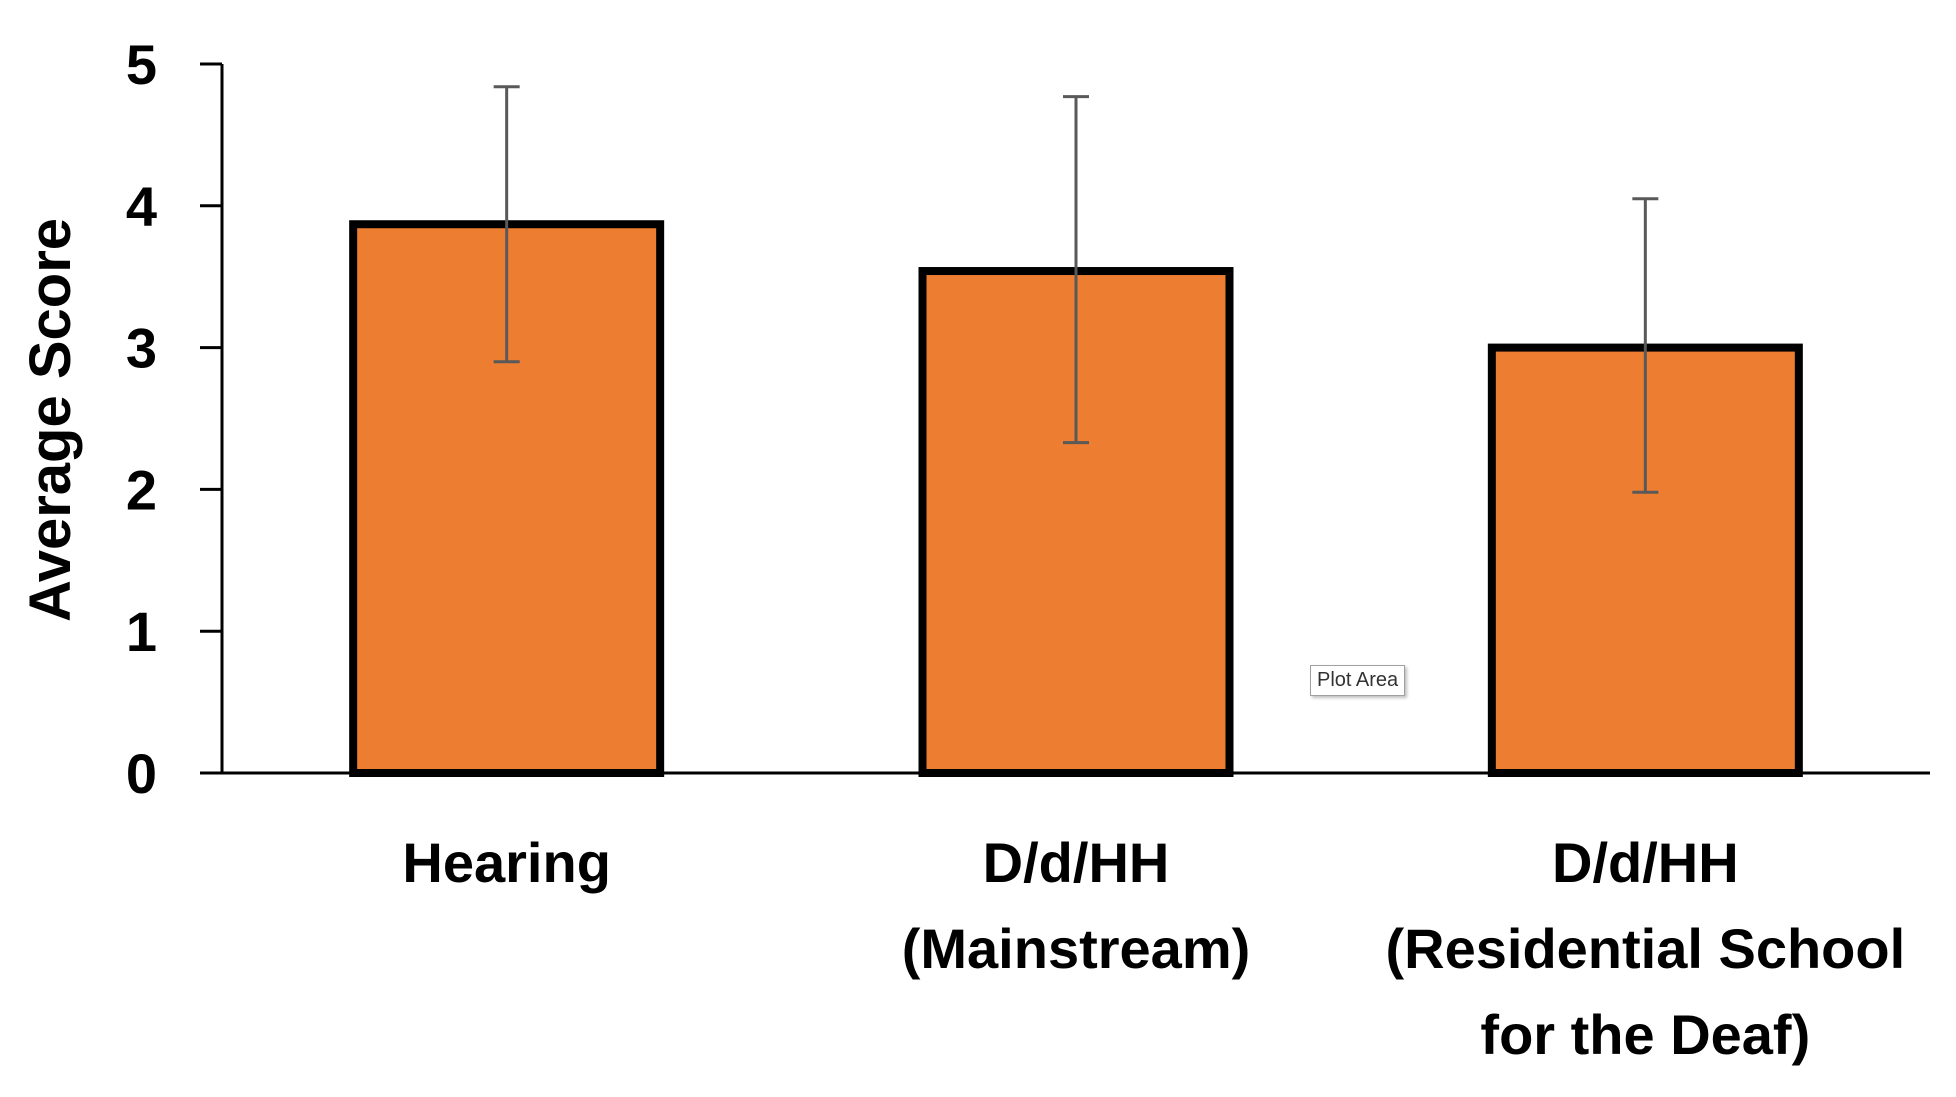 This screenshot has height=1097, width=1956. What do you see at coordinates (141, 64) in the screenshot?
I see `y-tick-label: 5` at bounding box center [141, 64].